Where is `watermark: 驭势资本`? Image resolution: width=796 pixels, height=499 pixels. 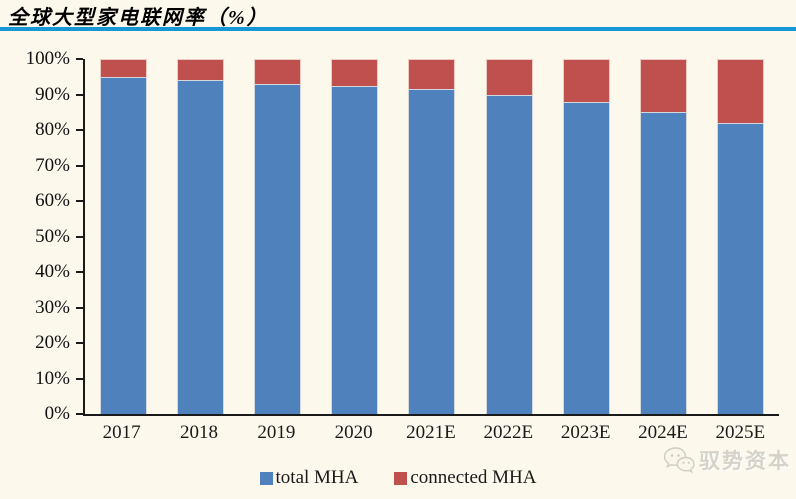 watermark: 驭势资本 is located at coordinates (727, 460).